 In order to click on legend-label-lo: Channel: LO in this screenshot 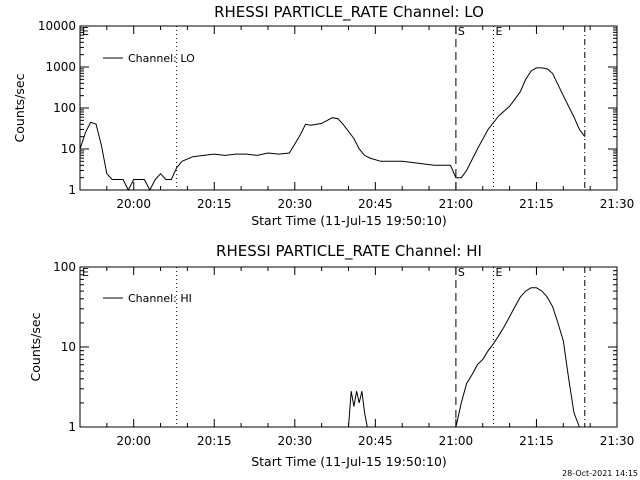, I will do `click(161, 58)`.